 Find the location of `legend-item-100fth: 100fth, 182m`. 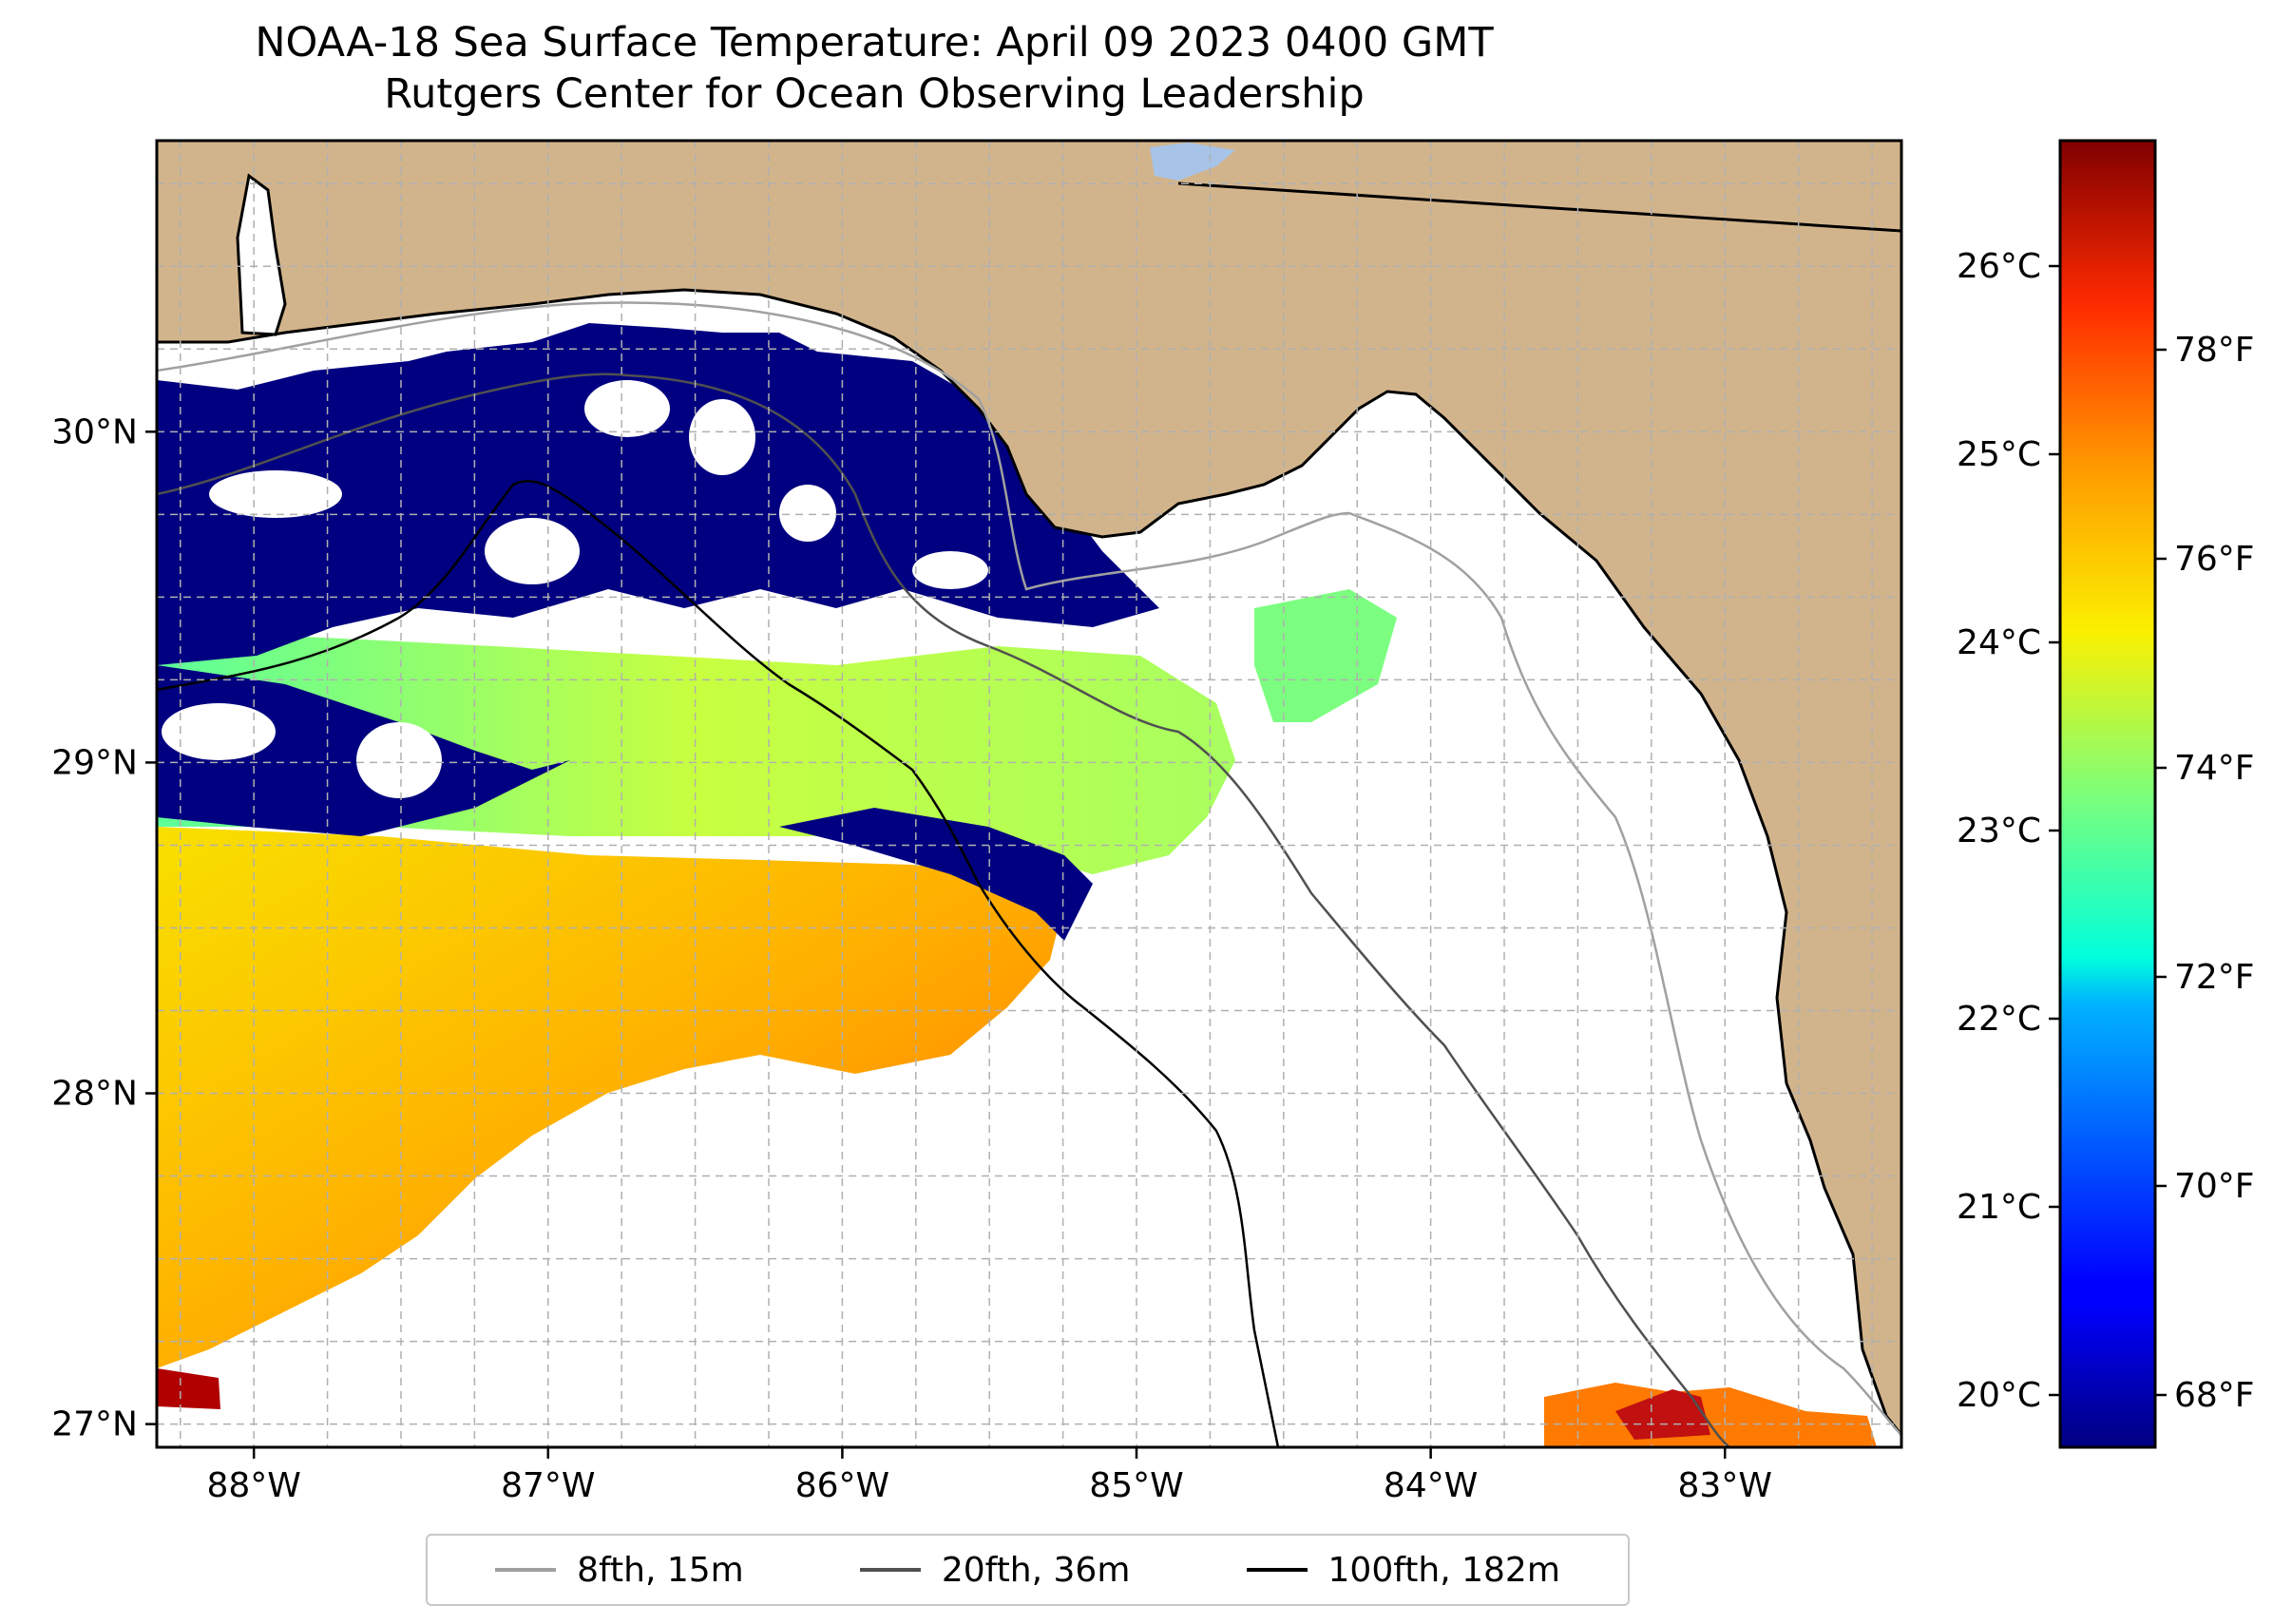

legend-item-100fth: 100fth, 182m is located at coordinates (1403, 1570).